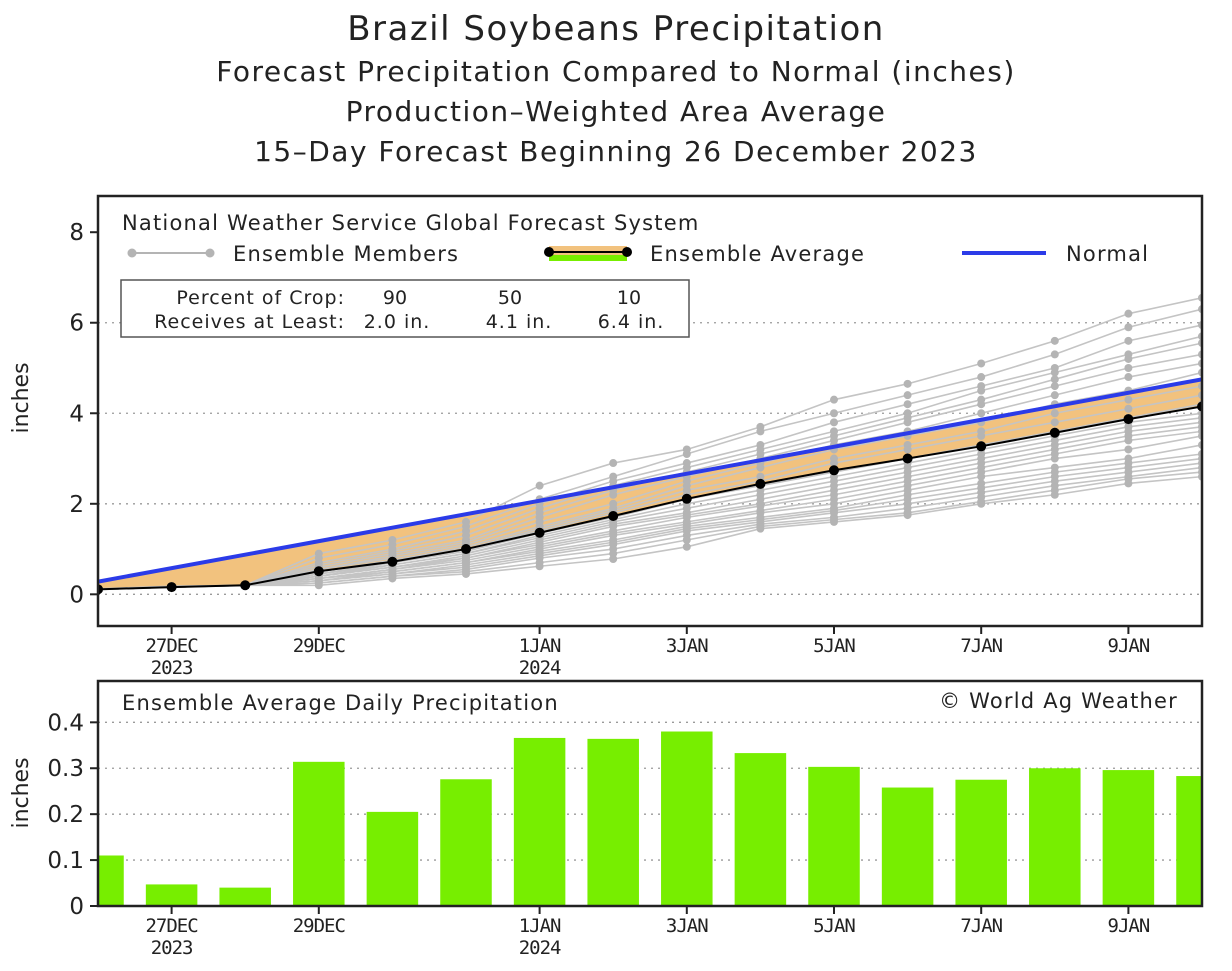 This screenshot has height=971, width=1232. I want to click on crop-amount-90: 2.0 in., so click(397, 322).